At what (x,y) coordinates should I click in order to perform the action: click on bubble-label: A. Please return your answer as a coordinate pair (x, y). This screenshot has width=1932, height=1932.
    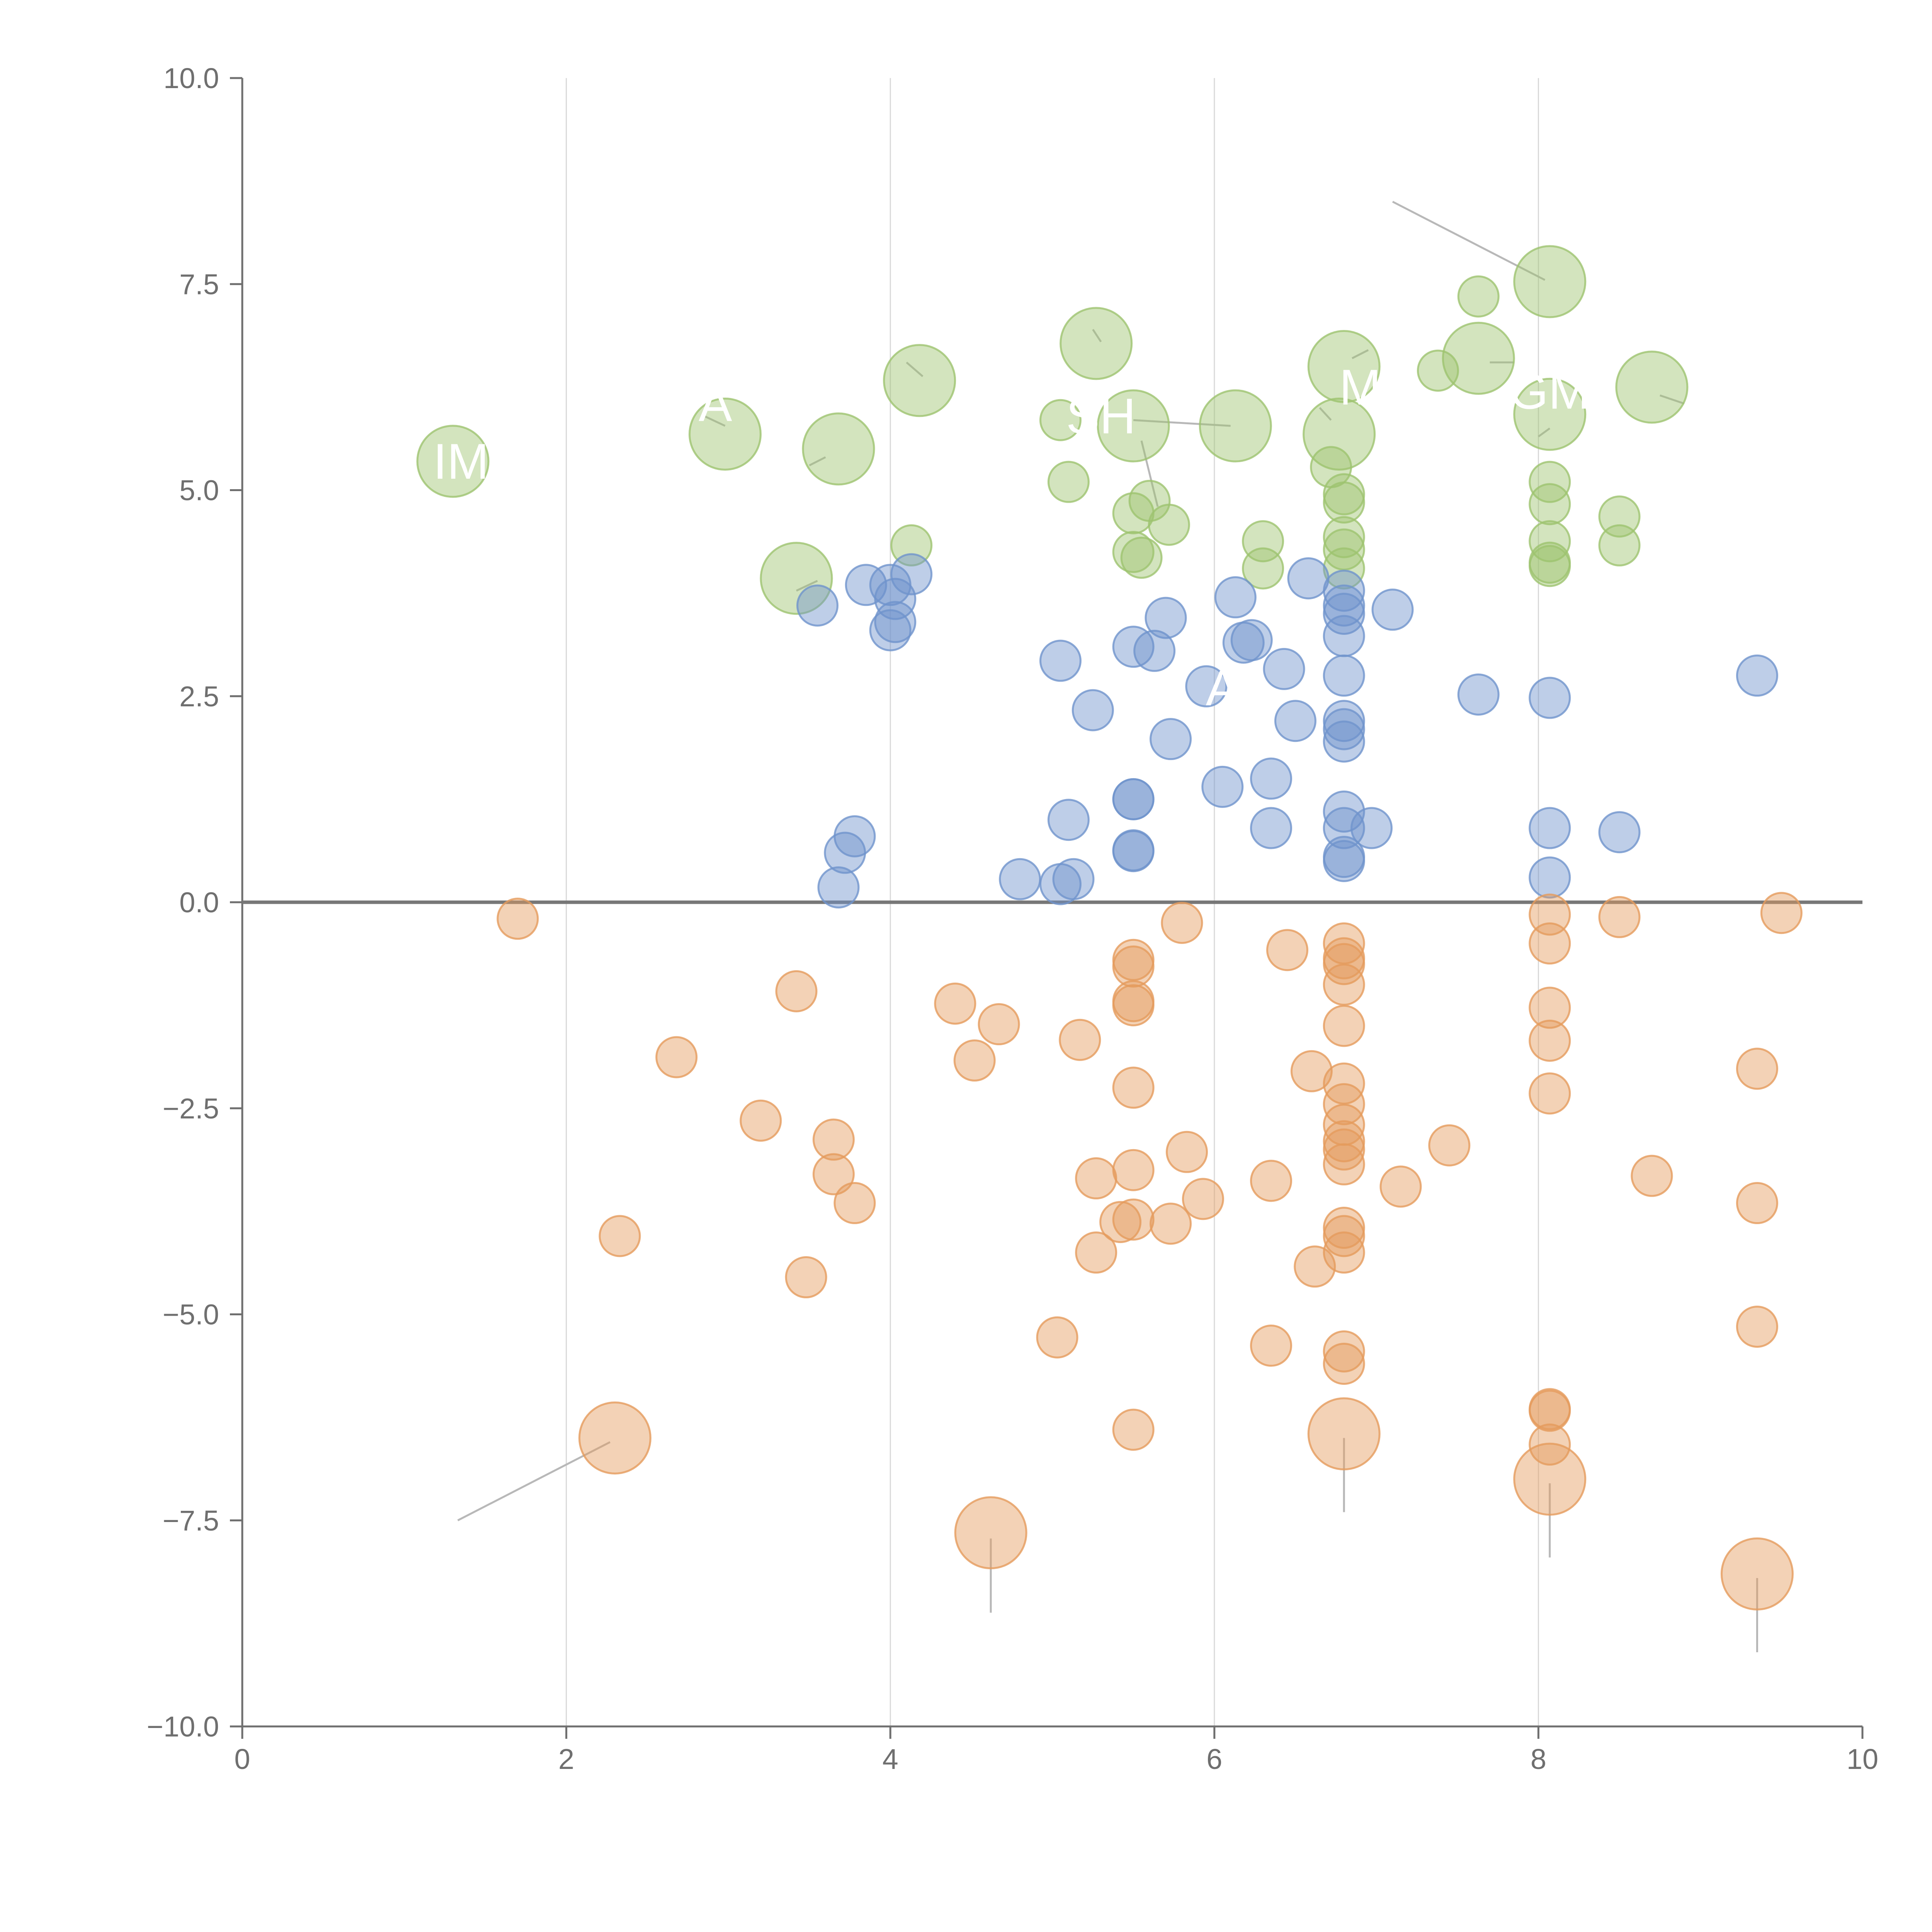
    Looking at the image, I should click on (1222, 688).